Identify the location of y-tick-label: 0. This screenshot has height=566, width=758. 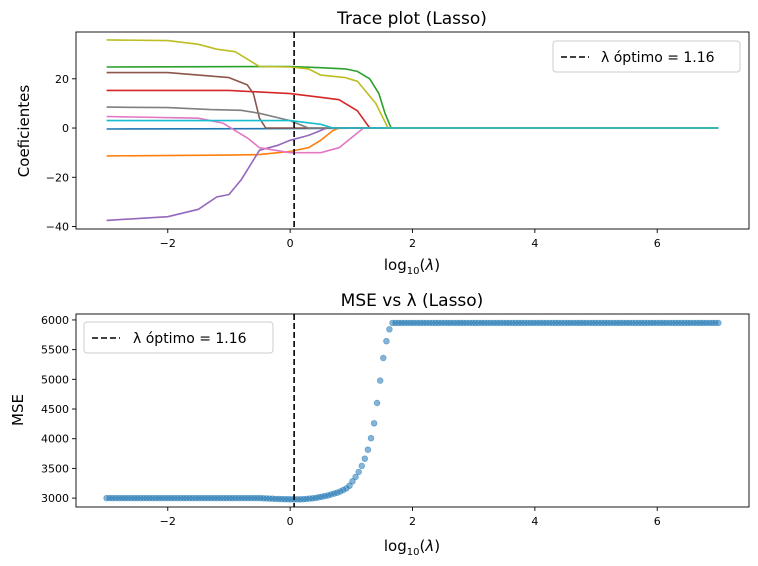
(65, 128).